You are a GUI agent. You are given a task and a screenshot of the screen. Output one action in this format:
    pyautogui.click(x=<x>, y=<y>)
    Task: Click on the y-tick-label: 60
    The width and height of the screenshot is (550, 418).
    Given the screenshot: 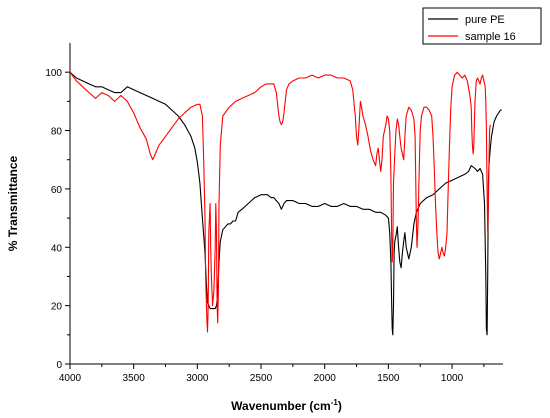 What is the action you would take?
    pyautogui.click(x=57, y=190)
    